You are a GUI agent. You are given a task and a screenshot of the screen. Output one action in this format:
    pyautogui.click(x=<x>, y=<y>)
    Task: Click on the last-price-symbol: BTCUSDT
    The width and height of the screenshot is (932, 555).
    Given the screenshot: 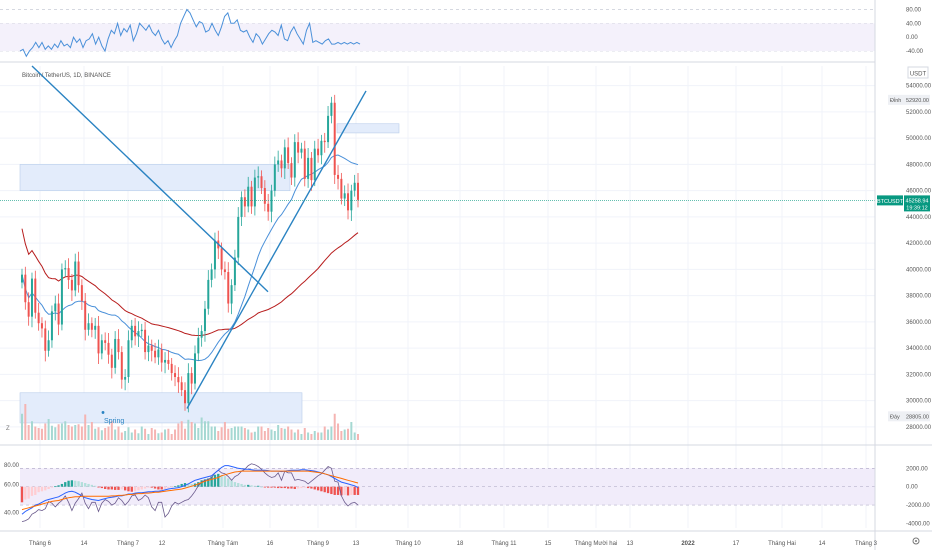 What is the action you would take?
    pyautogui.click(x=890, y=202)
    